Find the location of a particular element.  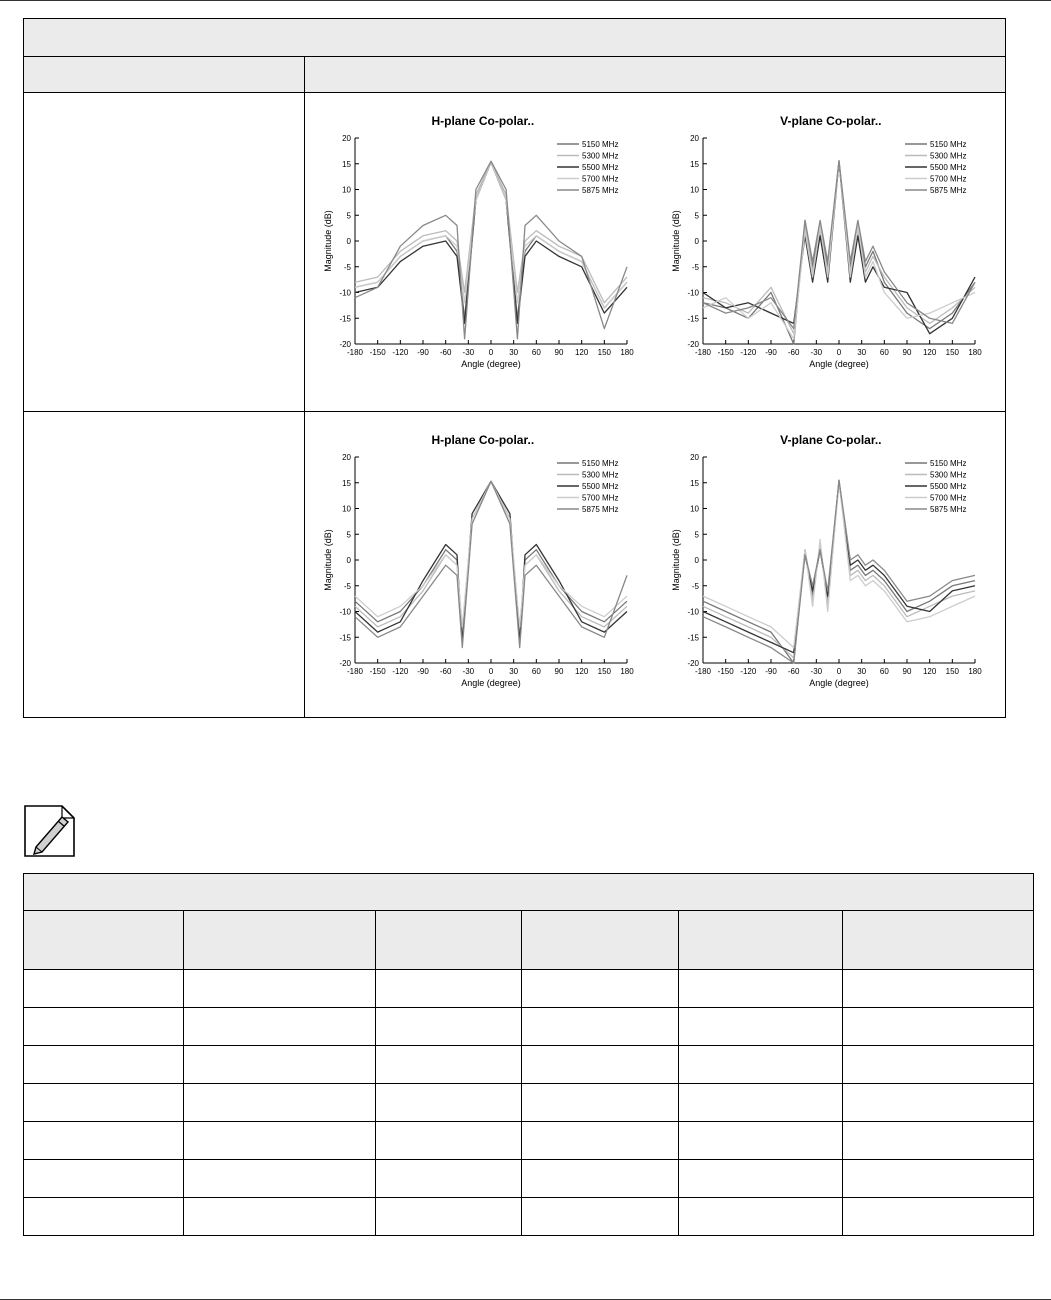

x-tick-label: -90 is located at coordinates (423, 352).